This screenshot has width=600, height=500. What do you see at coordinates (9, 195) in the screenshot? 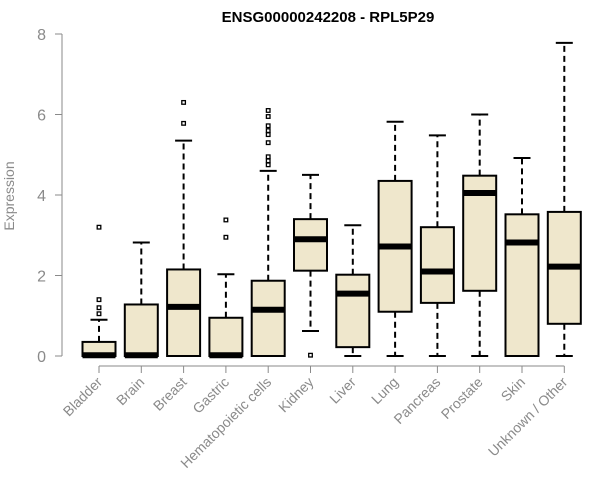
I see `y-axis-label: Expression` at bounding box center [9, 195].